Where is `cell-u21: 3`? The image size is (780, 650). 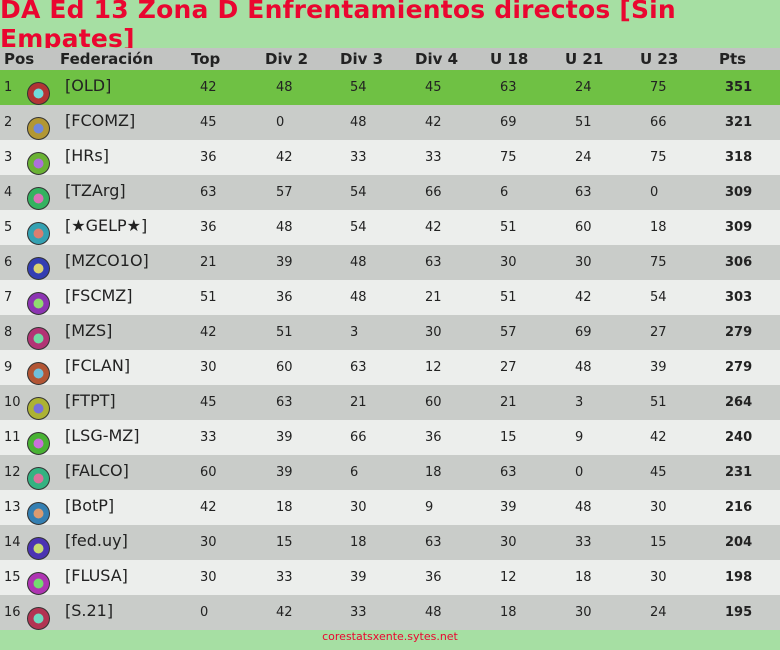 cell-u21: 3 is located at coordinates (579, 402).